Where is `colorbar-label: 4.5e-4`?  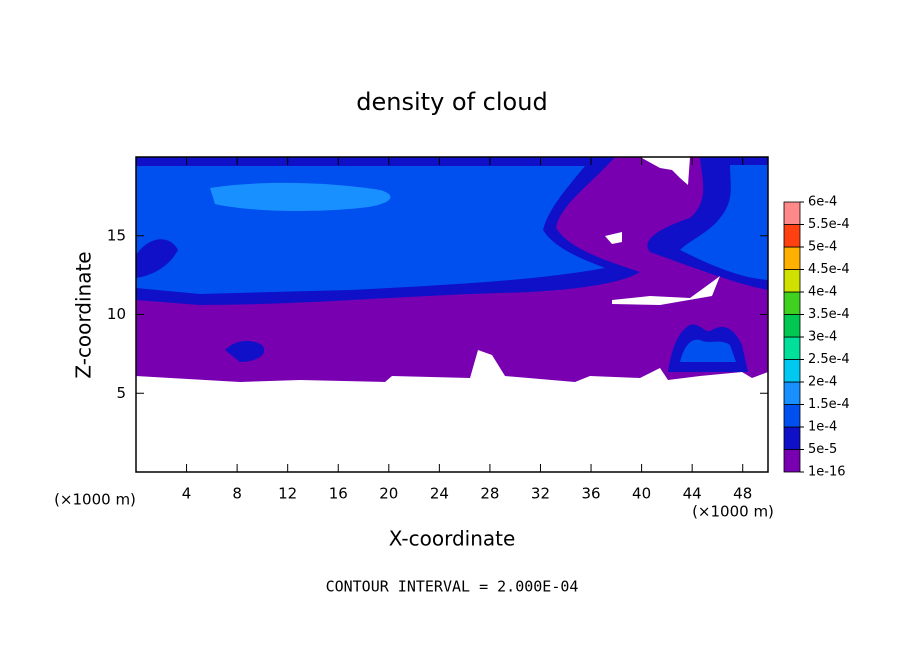
colorbar-label: 4.5e-4 is located at coordinates (829, 269).